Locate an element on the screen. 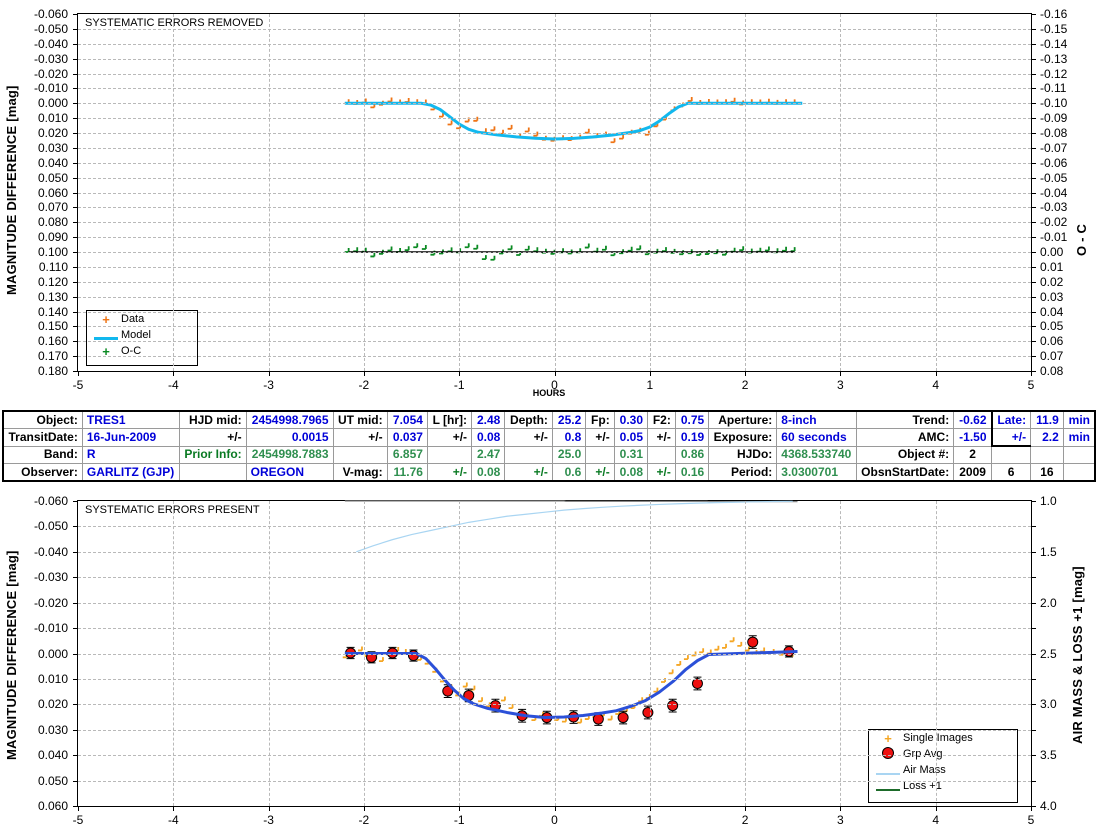 This screenshot has height=833, width=1098. y-axis-right-tick-label: -0.01 is located at coordinates (1054, 237).